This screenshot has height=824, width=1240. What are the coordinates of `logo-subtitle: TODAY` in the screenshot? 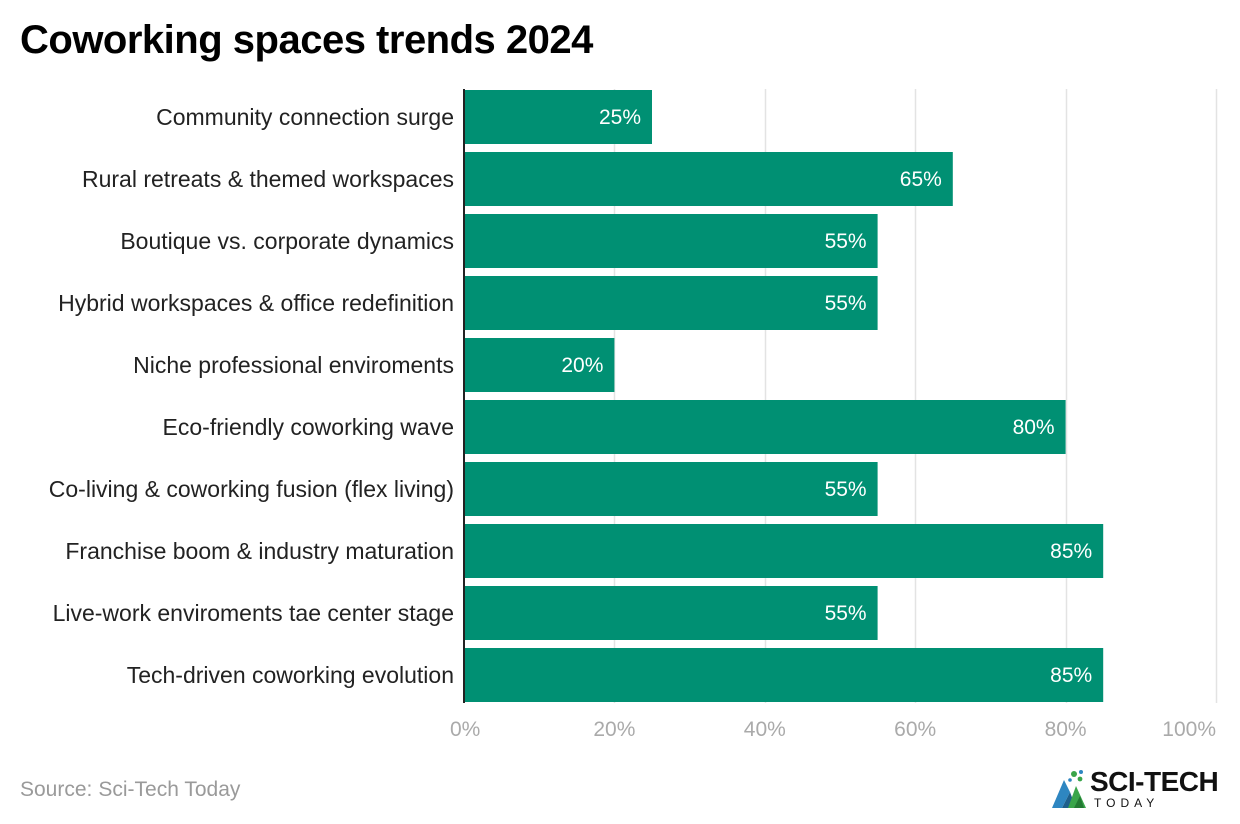 It's located at (1127, 803).